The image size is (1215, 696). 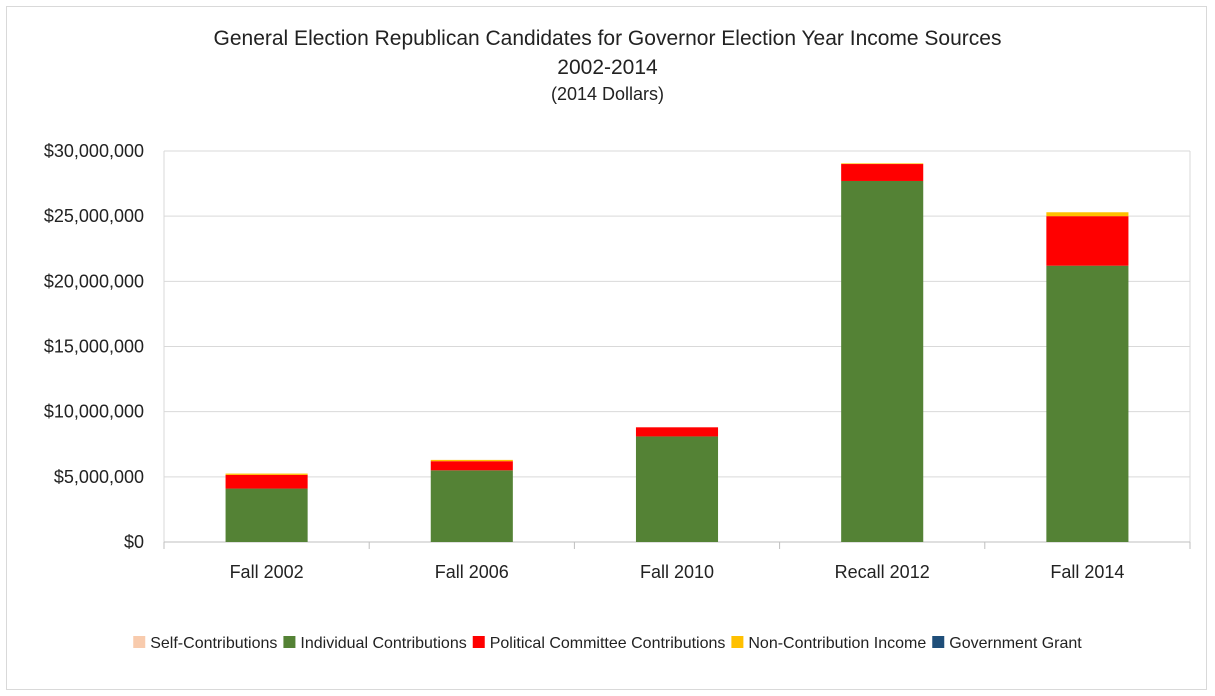 What do you see at coordinates (608, 643) in the screenshot?
I see `legend-label: Political Committee Contributions` at bounding box center [608, 643].